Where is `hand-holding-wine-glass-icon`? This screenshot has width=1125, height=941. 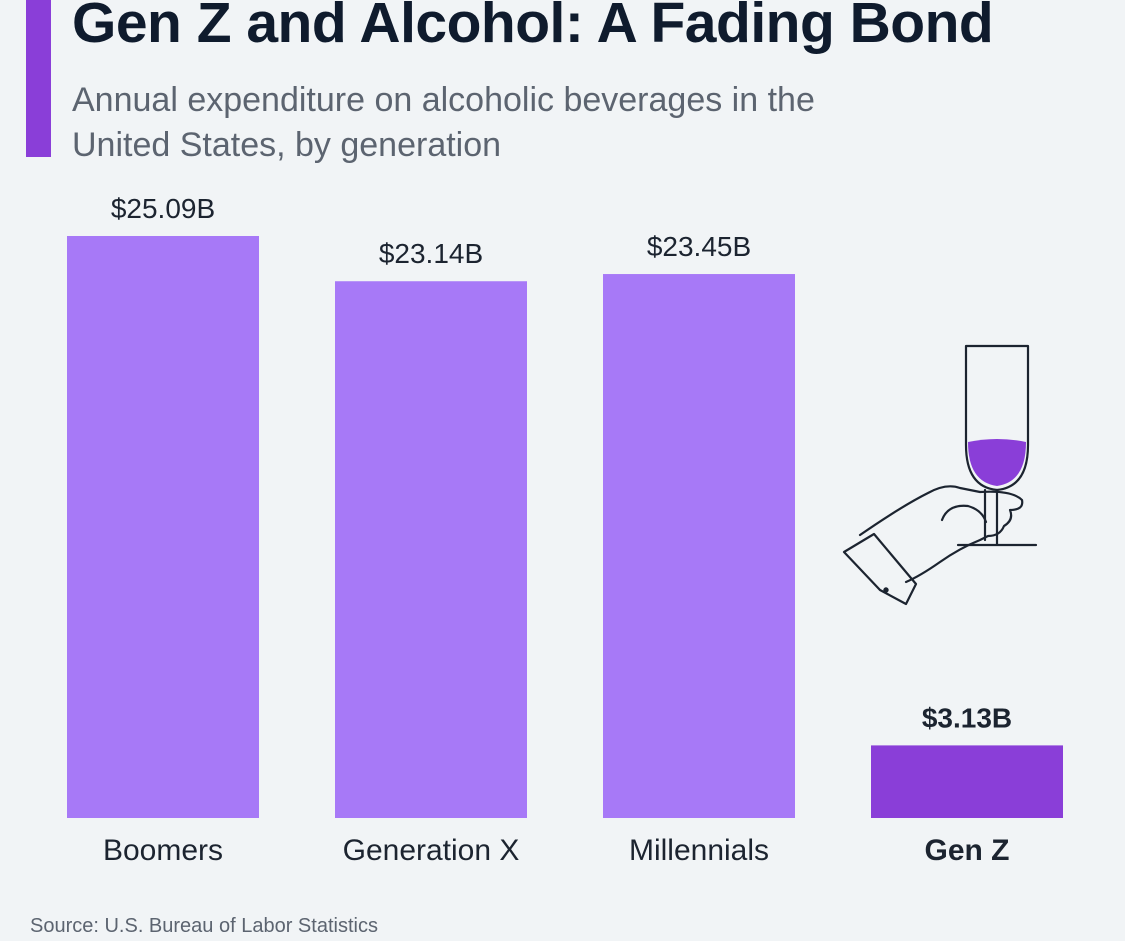
hand-holding-wine-glass-icon is located at coordinates (940, 475).